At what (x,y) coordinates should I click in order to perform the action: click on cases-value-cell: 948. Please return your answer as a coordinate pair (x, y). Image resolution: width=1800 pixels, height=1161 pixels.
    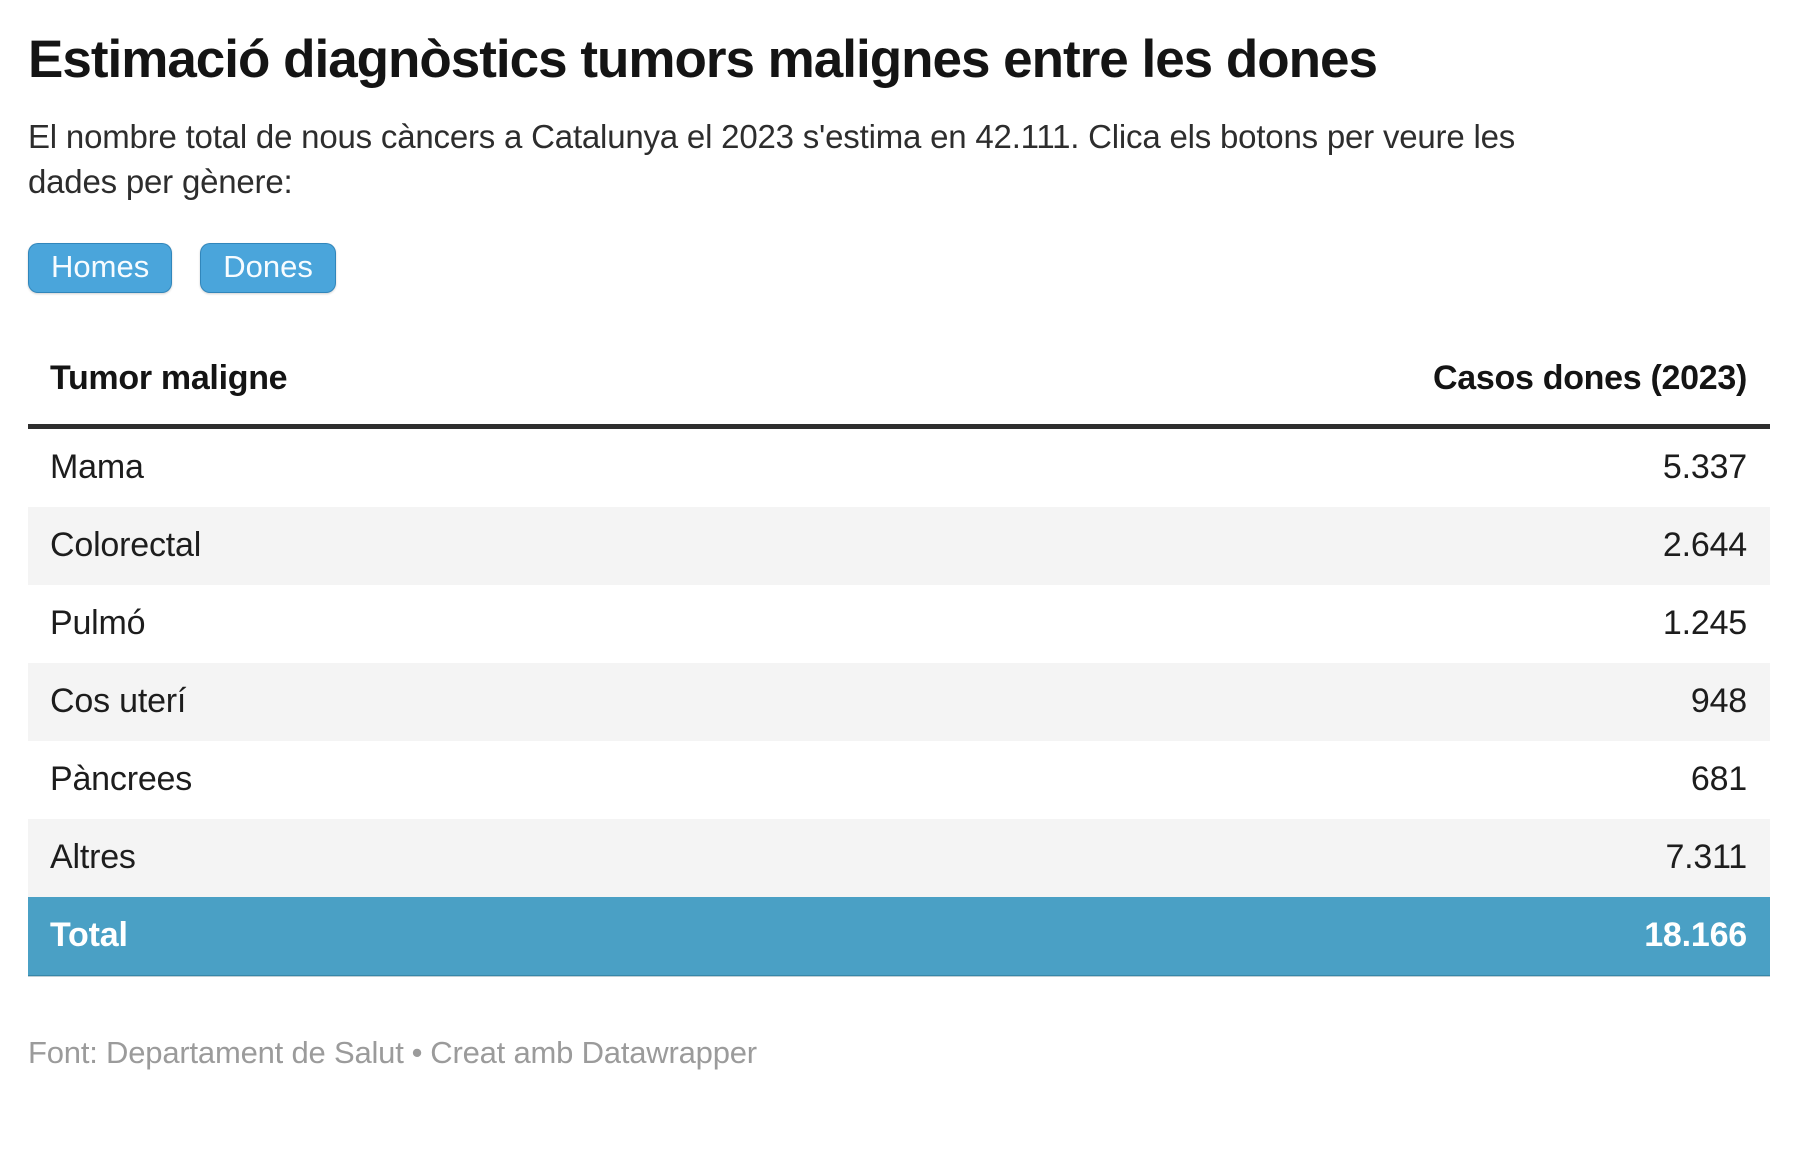
    Looking at the image, I should click on (1718, 701).